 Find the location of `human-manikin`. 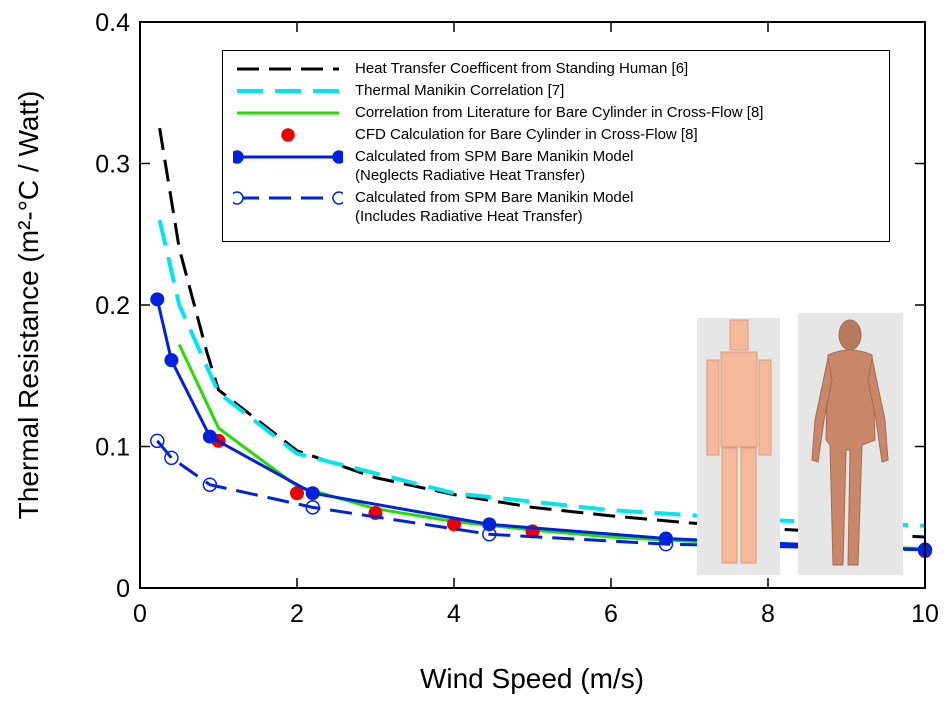

human-manikin is located at coordinates (850, 442).